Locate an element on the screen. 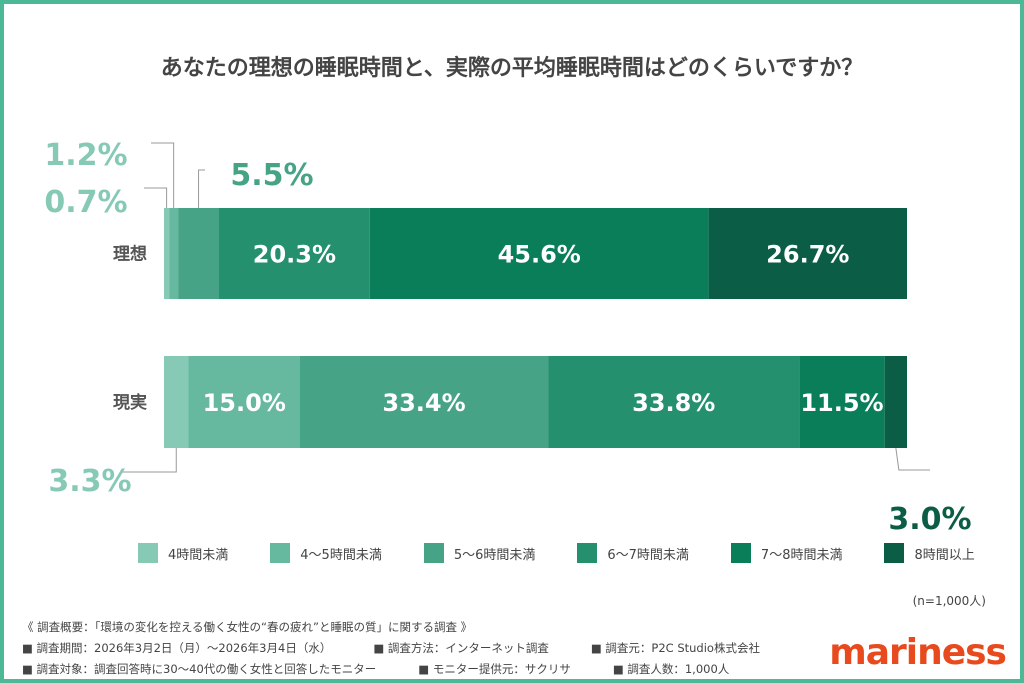 The width and height of the screenshot is (1024, 683). data-label: 3.3% is located at coordinates (89, 481).